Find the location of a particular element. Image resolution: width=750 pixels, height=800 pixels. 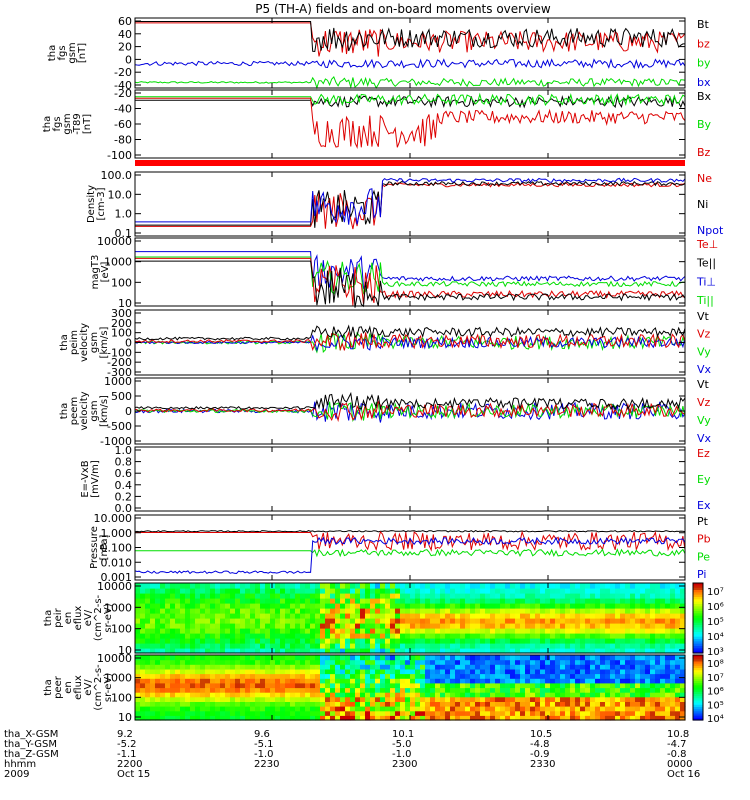

panel-pressure-plot is located at coordinates (410, 552).